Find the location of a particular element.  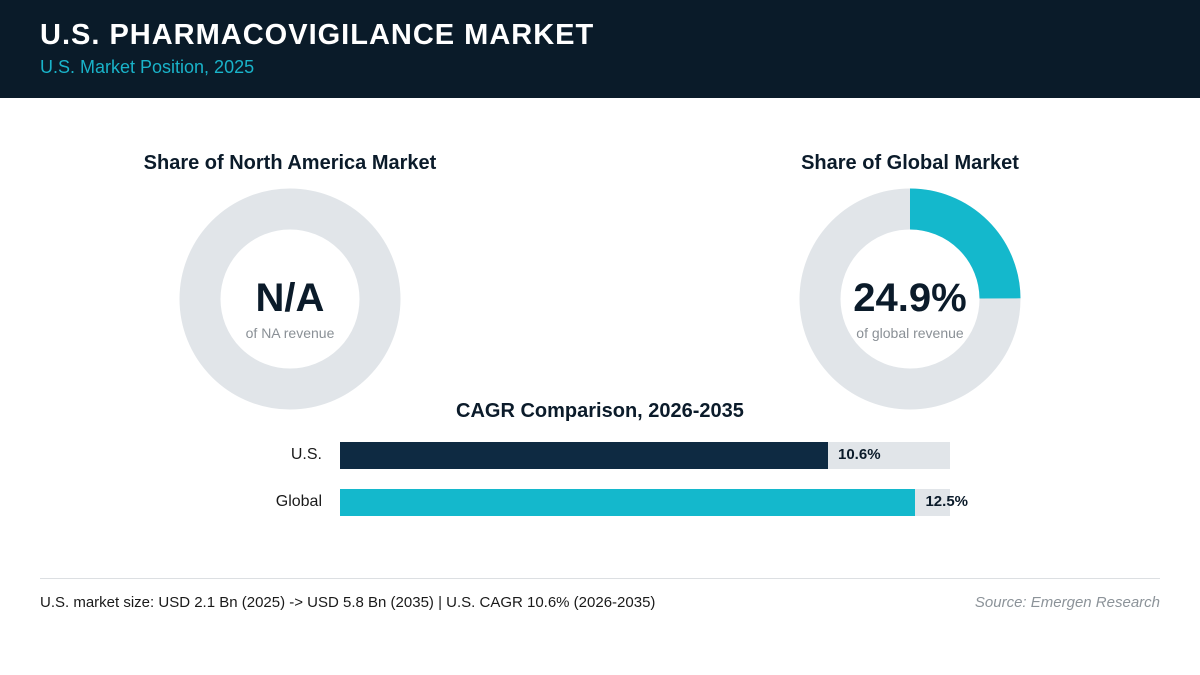

bar-label-us: U.S. is located at coordinates (306, 454).